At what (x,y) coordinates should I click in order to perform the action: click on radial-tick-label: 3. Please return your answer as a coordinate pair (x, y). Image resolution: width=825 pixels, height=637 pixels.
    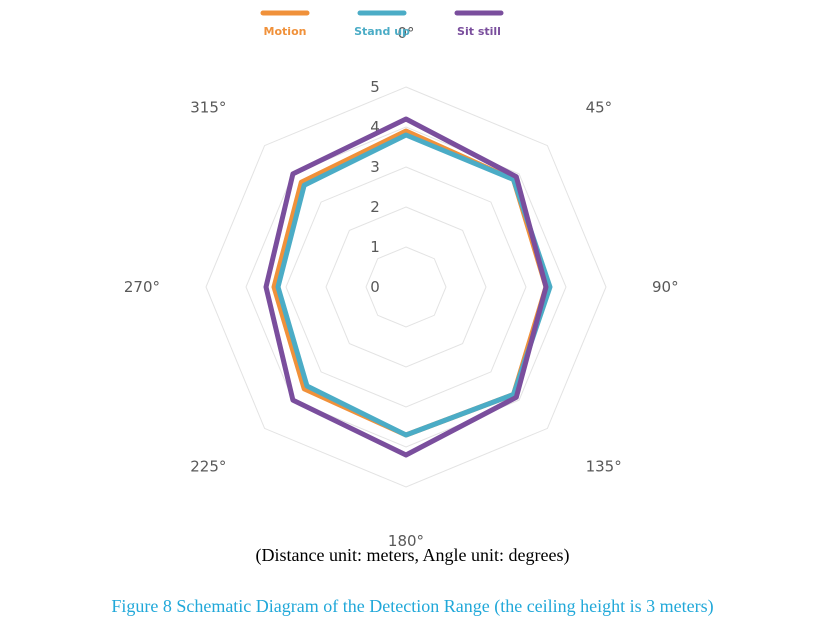
    Looking at the image, I should click on (375, 167).